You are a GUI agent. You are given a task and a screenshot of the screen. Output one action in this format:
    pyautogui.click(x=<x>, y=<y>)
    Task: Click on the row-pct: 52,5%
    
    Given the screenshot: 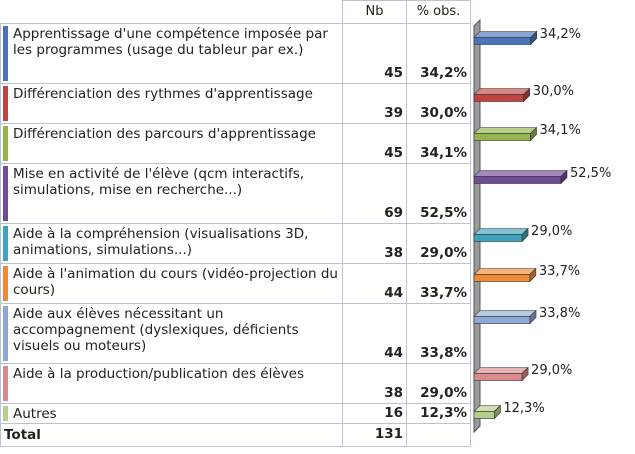 What is the action you would take?
    pyautogui.click(x=438, y=193)
    